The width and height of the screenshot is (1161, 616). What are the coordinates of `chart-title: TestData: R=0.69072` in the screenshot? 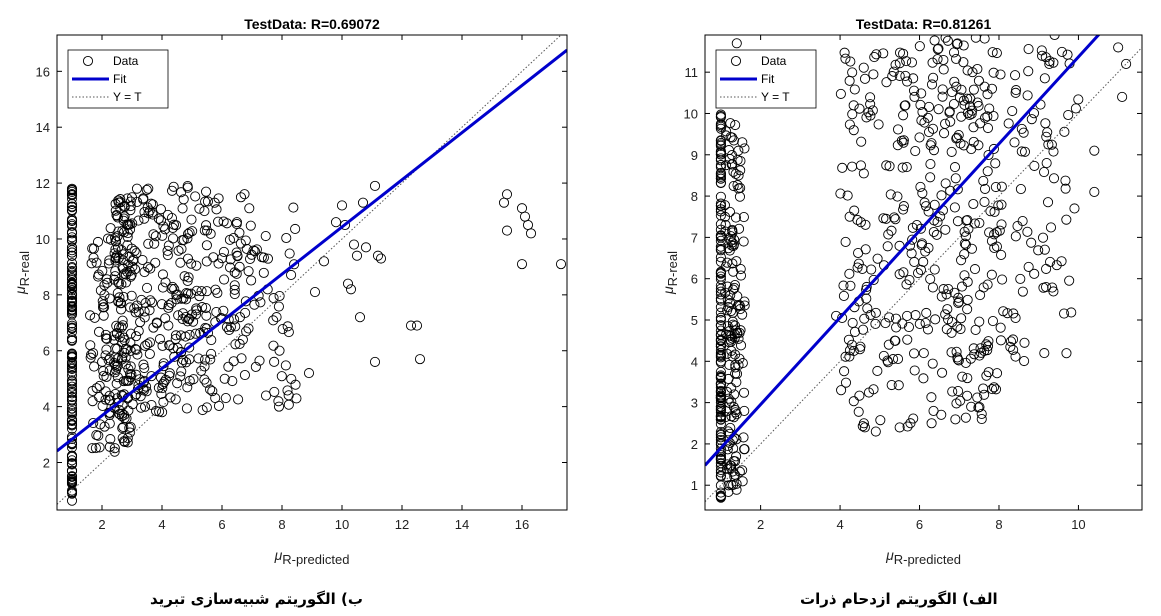 It's located at (312, 24).